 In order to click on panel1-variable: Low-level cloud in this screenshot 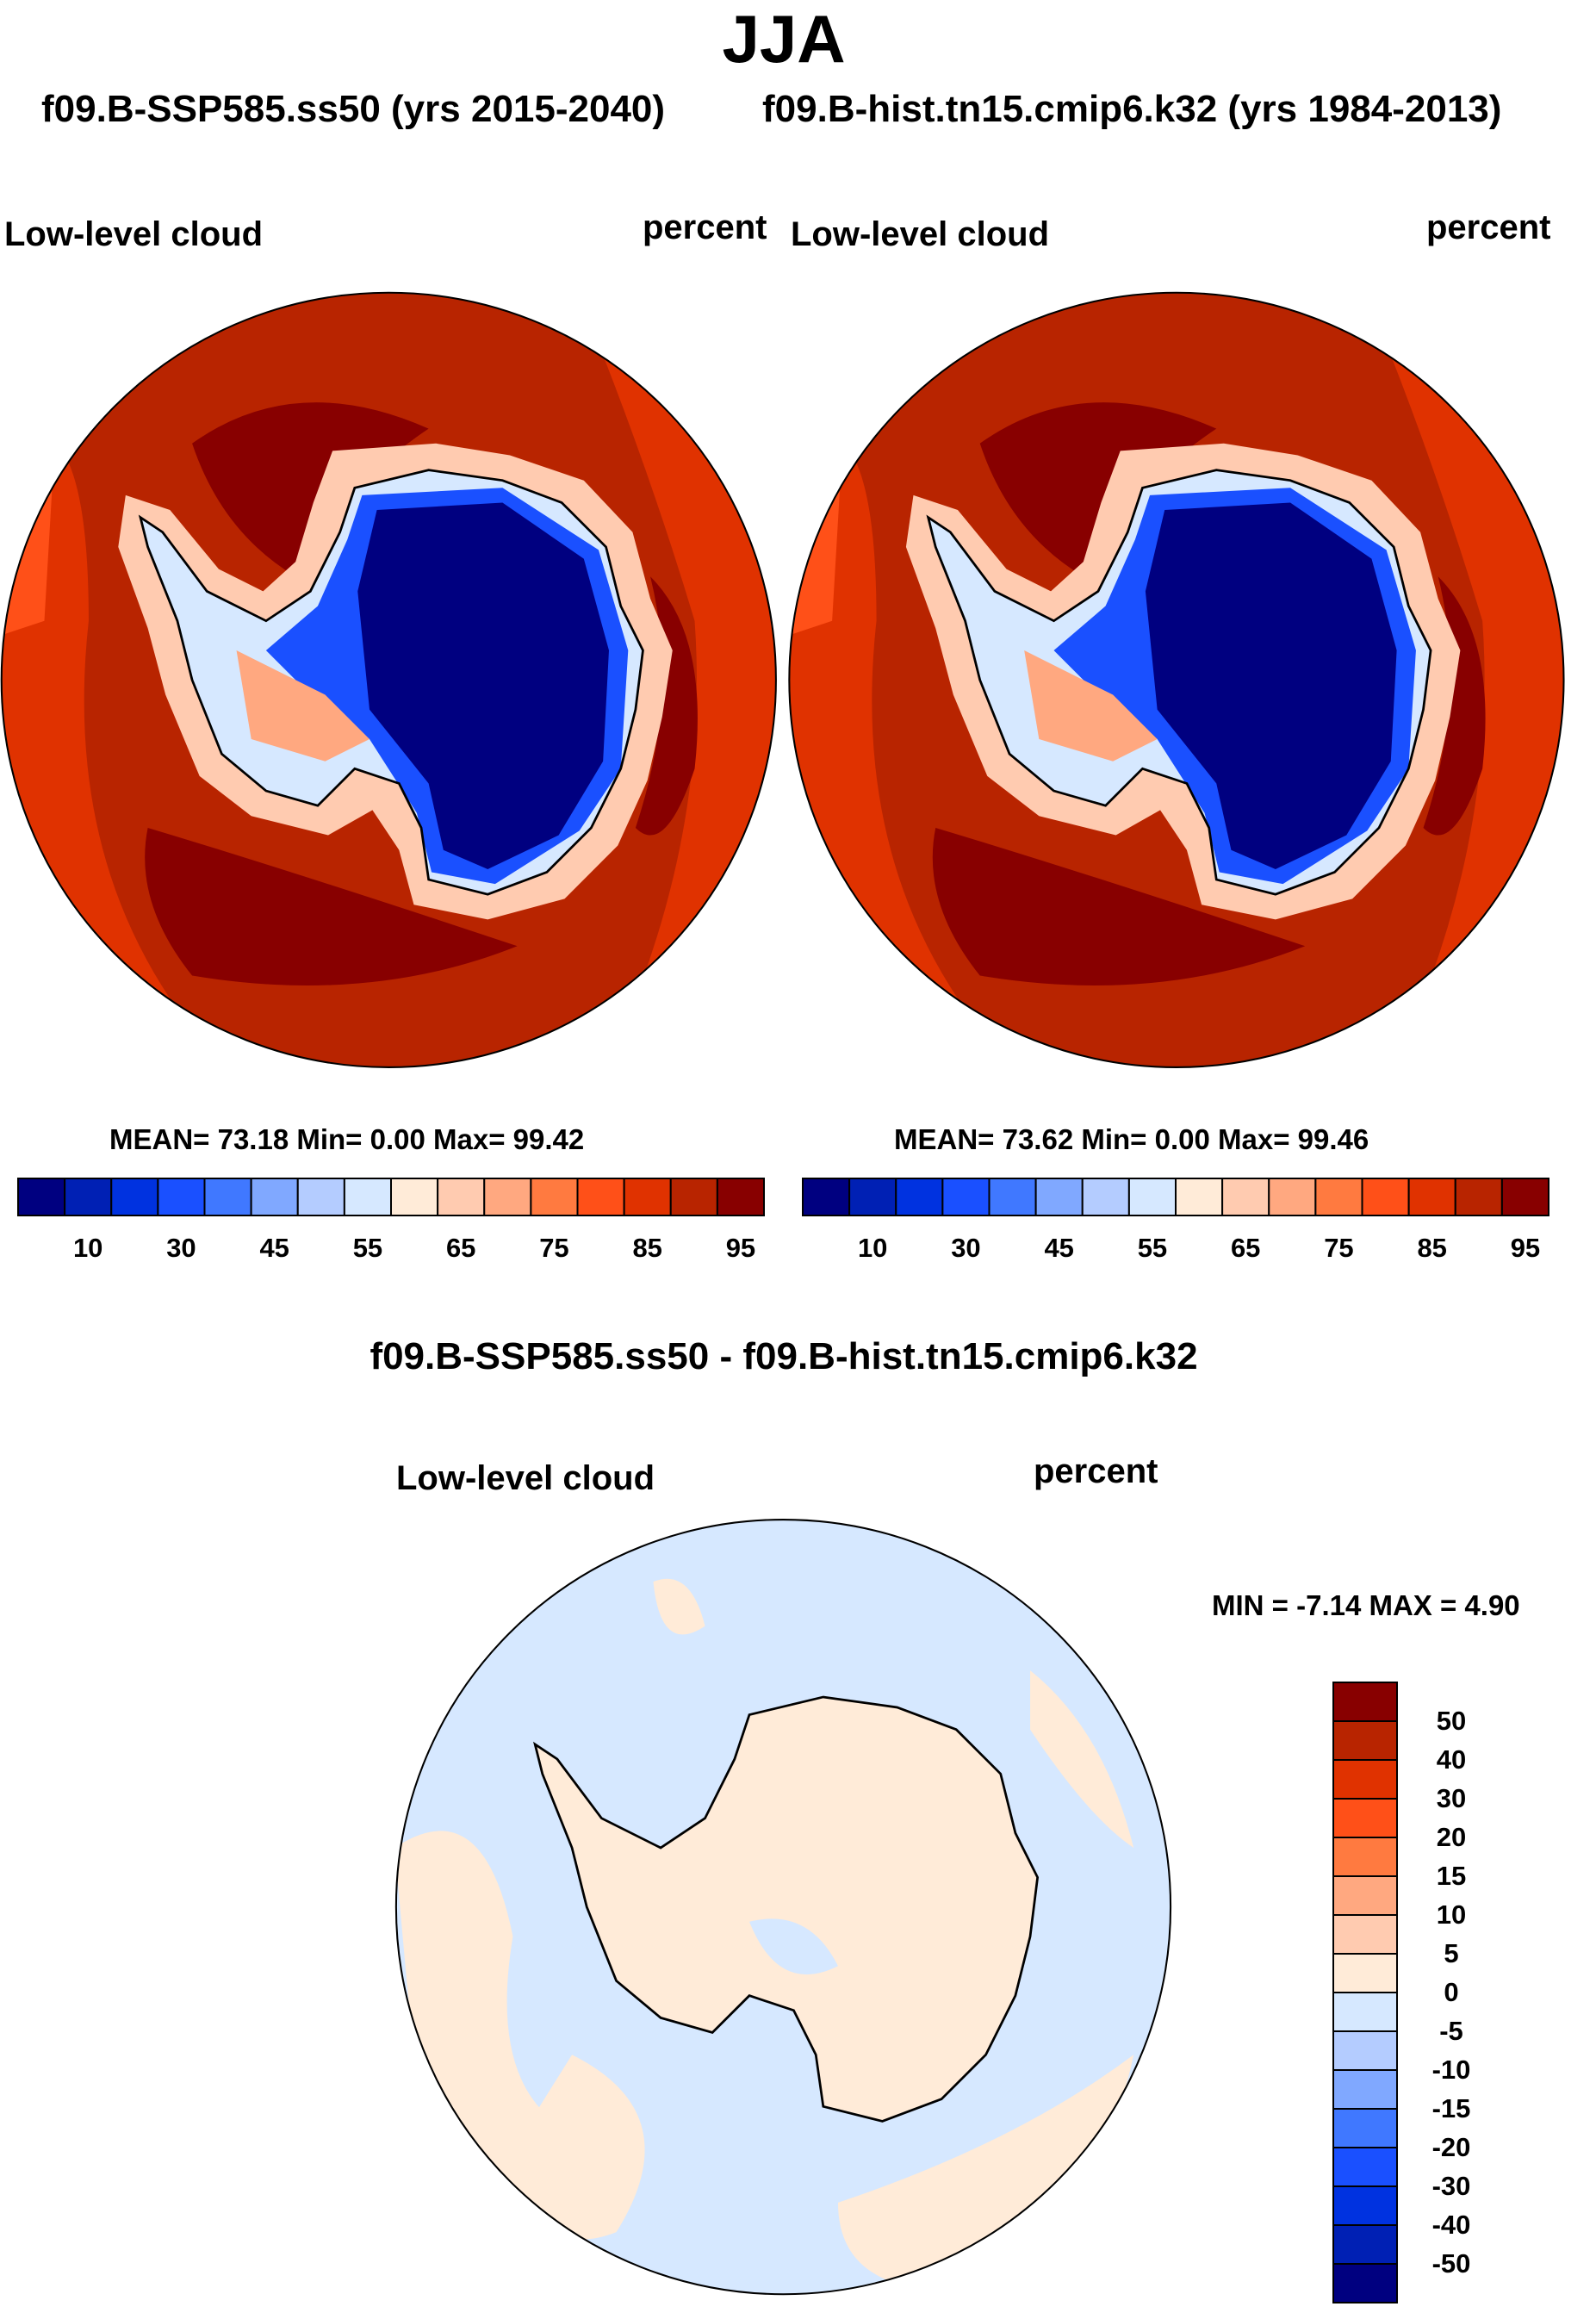, I will do `click(134, 234)`.